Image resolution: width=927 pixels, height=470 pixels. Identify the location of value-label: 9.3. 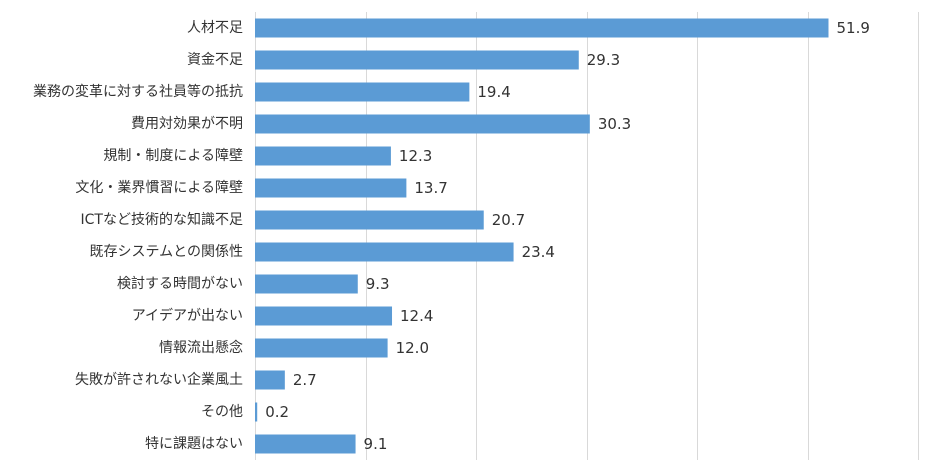
(378, 284).